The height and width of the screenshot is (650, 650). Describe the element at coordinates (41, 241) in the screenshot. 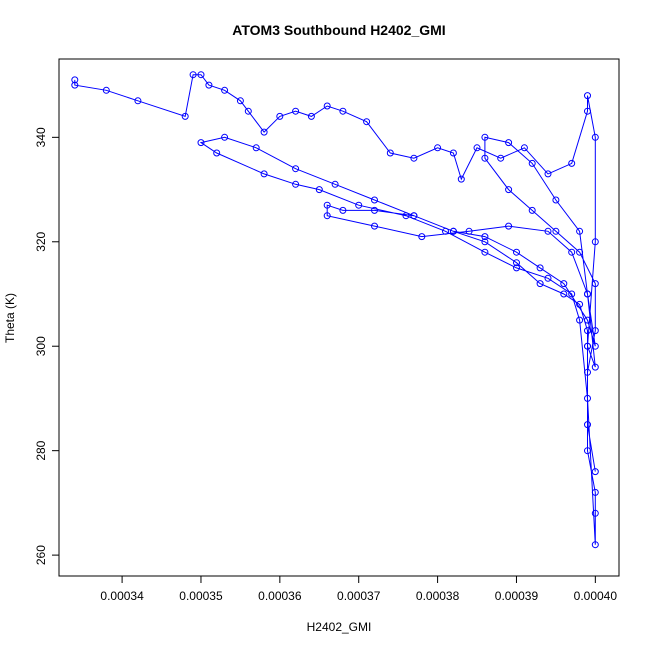

I see `y-tick-label: 320` at that location.